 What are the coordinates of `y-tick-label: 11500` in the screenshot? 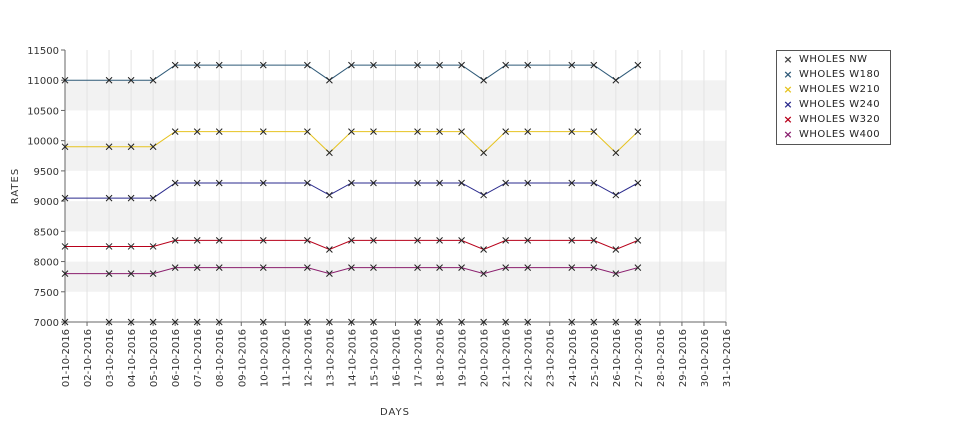 It's located at (43, 51).